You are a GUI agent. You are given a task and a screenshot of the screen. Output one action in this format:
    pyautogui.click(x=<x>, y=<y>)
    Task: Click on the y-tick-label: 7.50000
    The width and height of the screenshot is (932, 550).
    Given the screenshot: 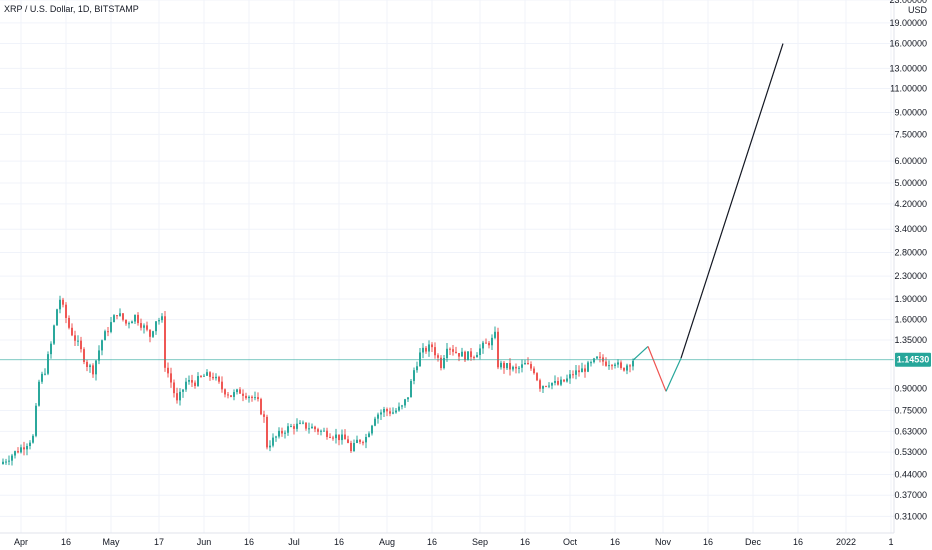 What is the action you would take?
    pyautogui.click(x=910, y=134)
    